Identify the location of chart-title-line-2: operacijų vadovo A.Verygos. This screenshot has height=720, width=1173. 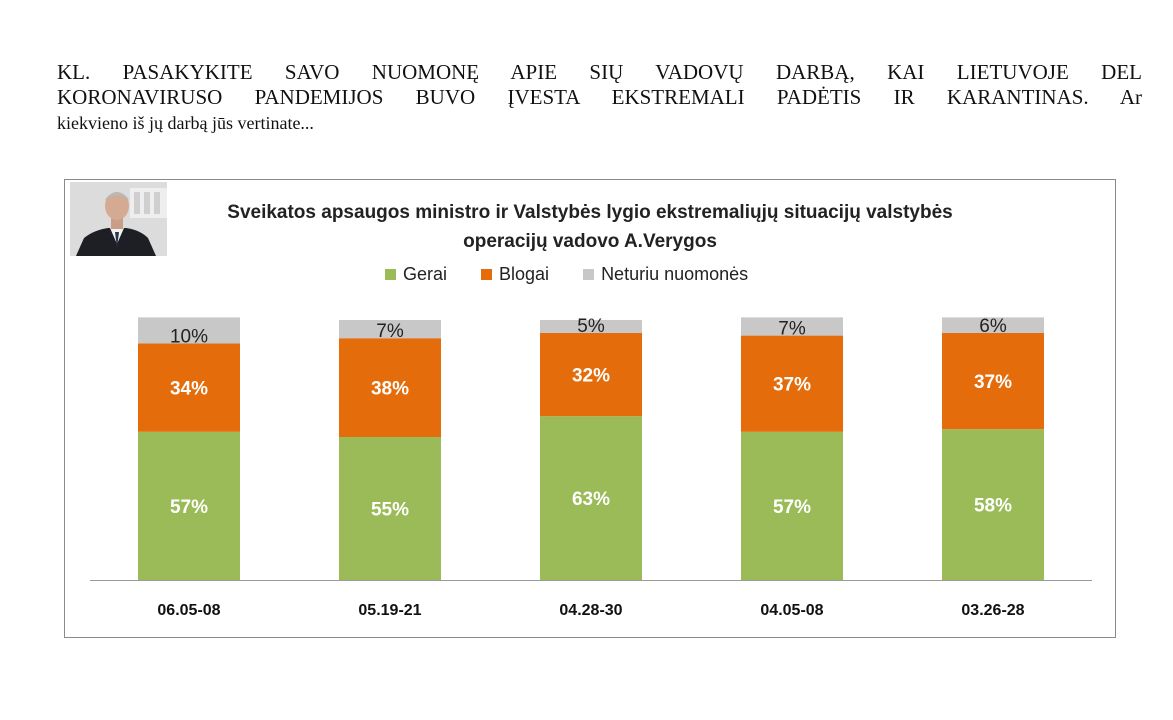
(590, 241).